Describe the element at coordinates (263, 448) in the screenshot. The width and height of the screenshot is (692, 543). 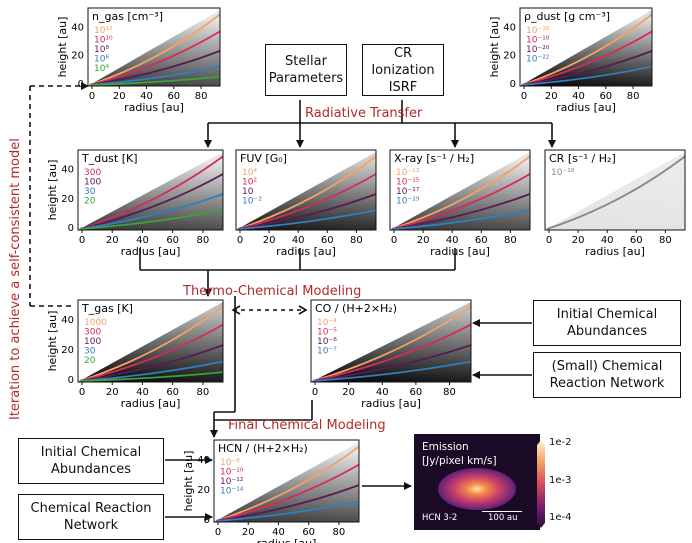
I see `panel-title: HCN / (H+2×H₂)` at that location.